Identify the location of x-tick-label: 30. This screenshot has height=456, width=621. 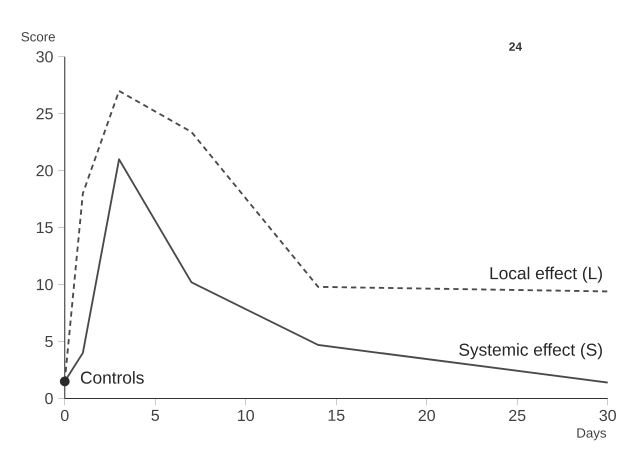
(607, 415).